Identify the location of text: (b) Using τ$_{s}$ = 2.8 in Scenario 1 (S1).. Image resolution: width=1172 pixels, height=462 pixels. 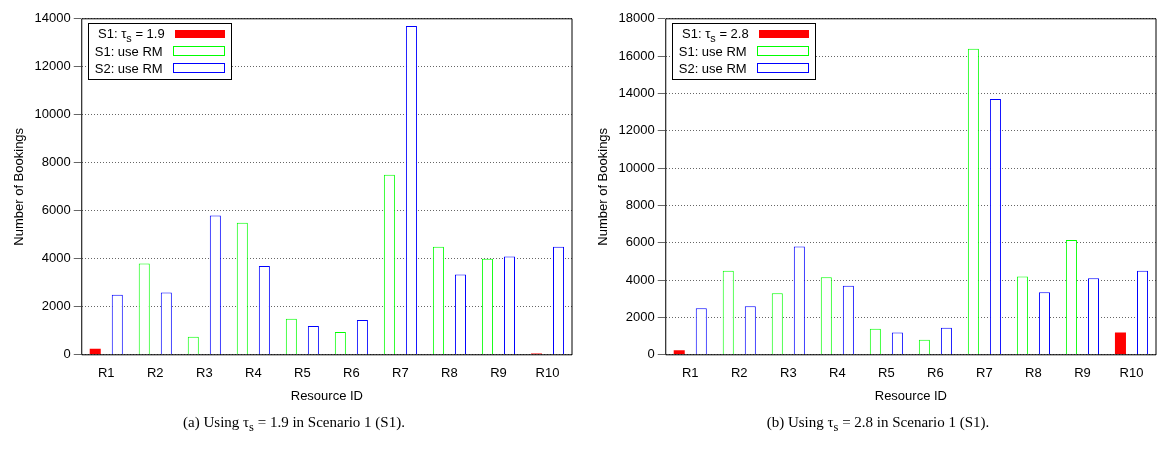
(878, 424).